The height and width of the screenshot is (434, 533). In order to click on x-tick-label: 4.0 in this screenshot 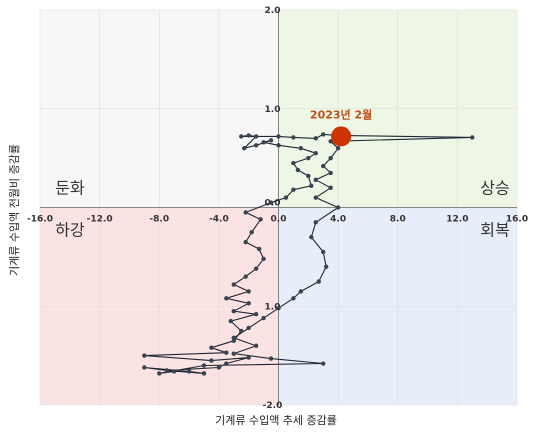, I will do `click(338, 220)`.